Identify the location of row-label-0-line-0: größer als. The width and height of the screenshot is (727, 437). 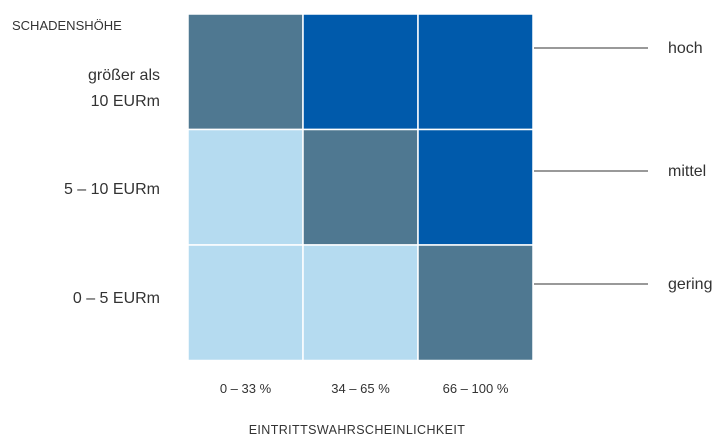
(124, 75).